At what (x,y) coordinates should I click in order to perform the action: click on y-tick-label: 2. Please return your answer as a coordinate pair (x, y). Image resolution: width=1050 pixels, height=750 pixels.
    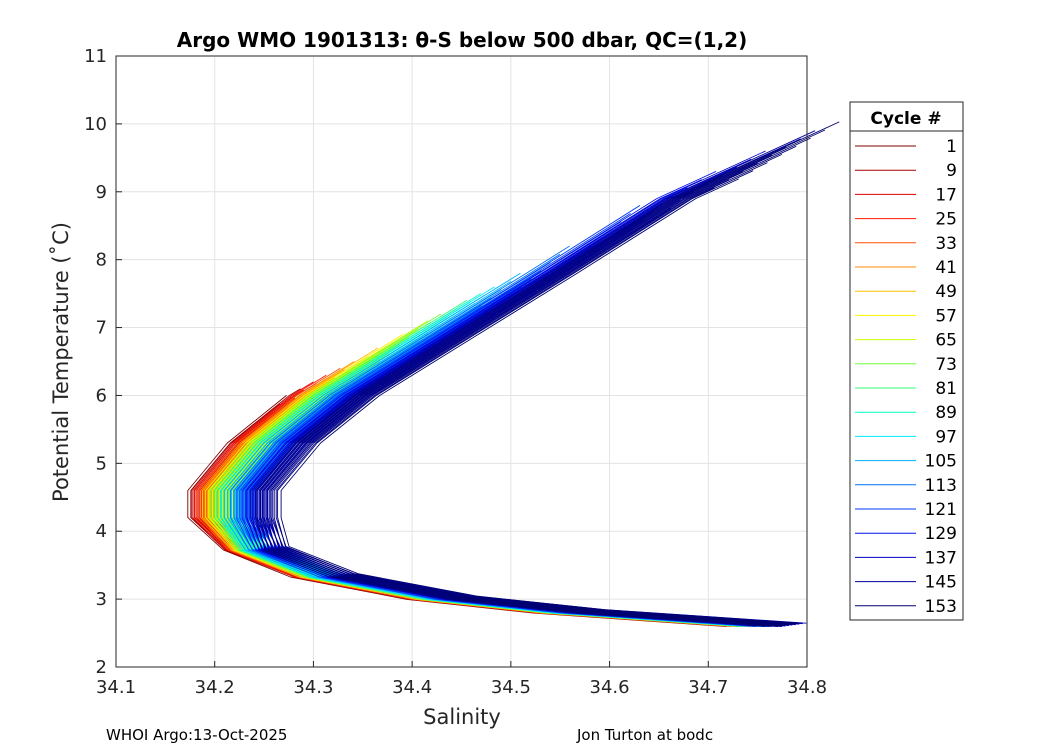
    Looking at the image, I should click on (101, 667).